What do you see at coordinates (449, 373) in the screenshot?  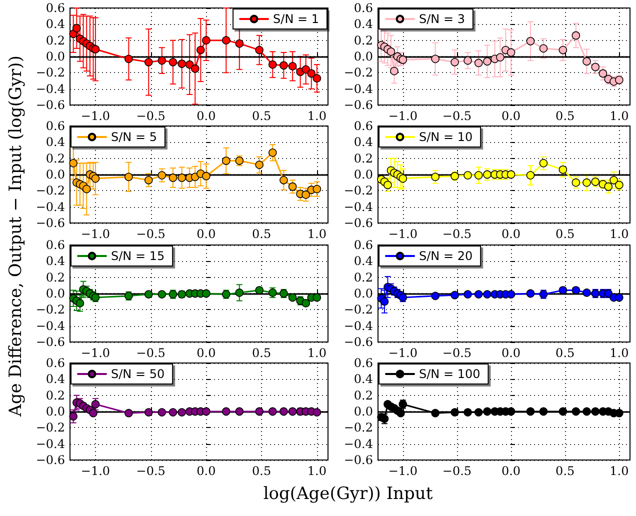 I see `legend-label: S/N = 100` at bounding box center [449, 373].